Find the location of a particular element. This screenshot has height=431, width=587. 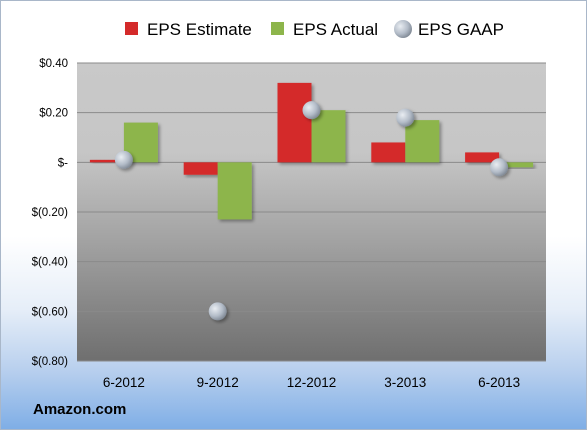

y-tick-label: $0.40 is located at coordinates (53, 64).